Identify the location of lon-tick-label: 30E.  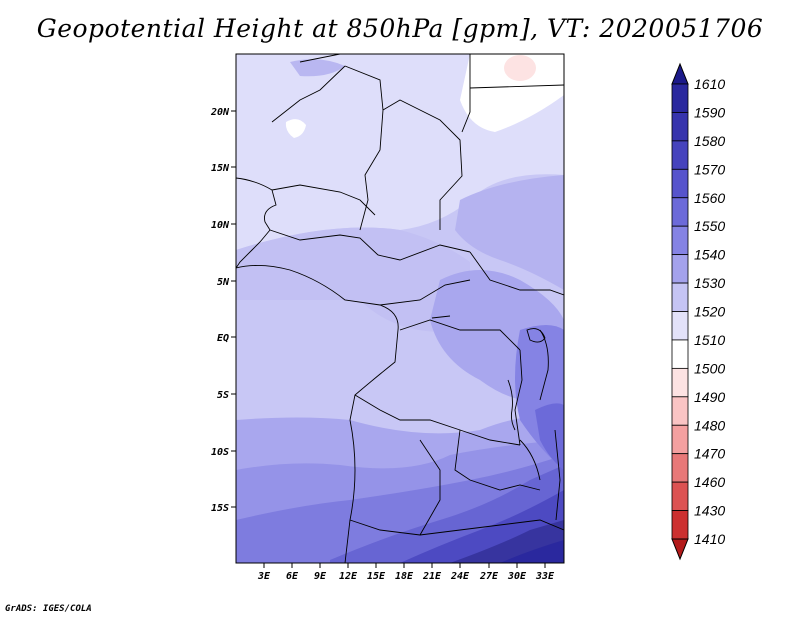
(517, 576).